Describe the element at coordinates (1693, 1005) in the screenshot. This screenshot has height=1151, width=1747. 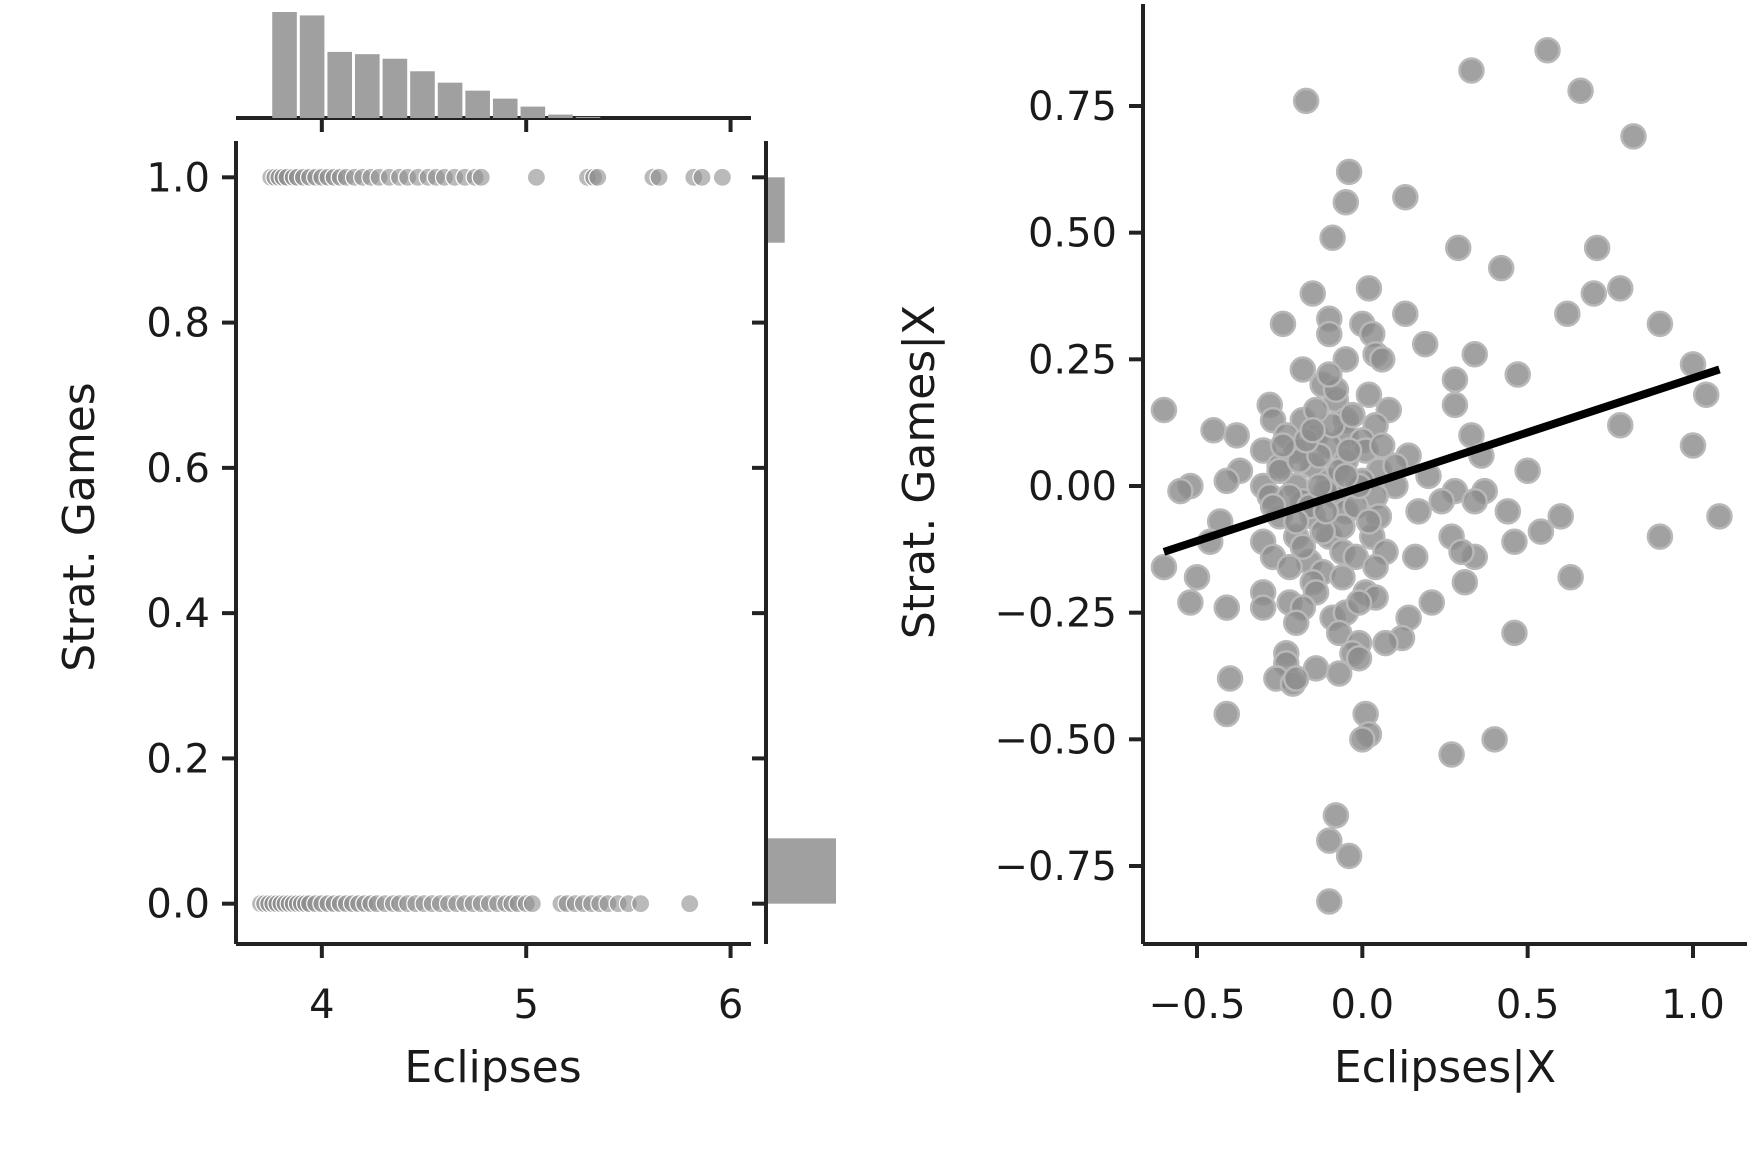
I see `regression-x-tick-label: 1.0` at that location.